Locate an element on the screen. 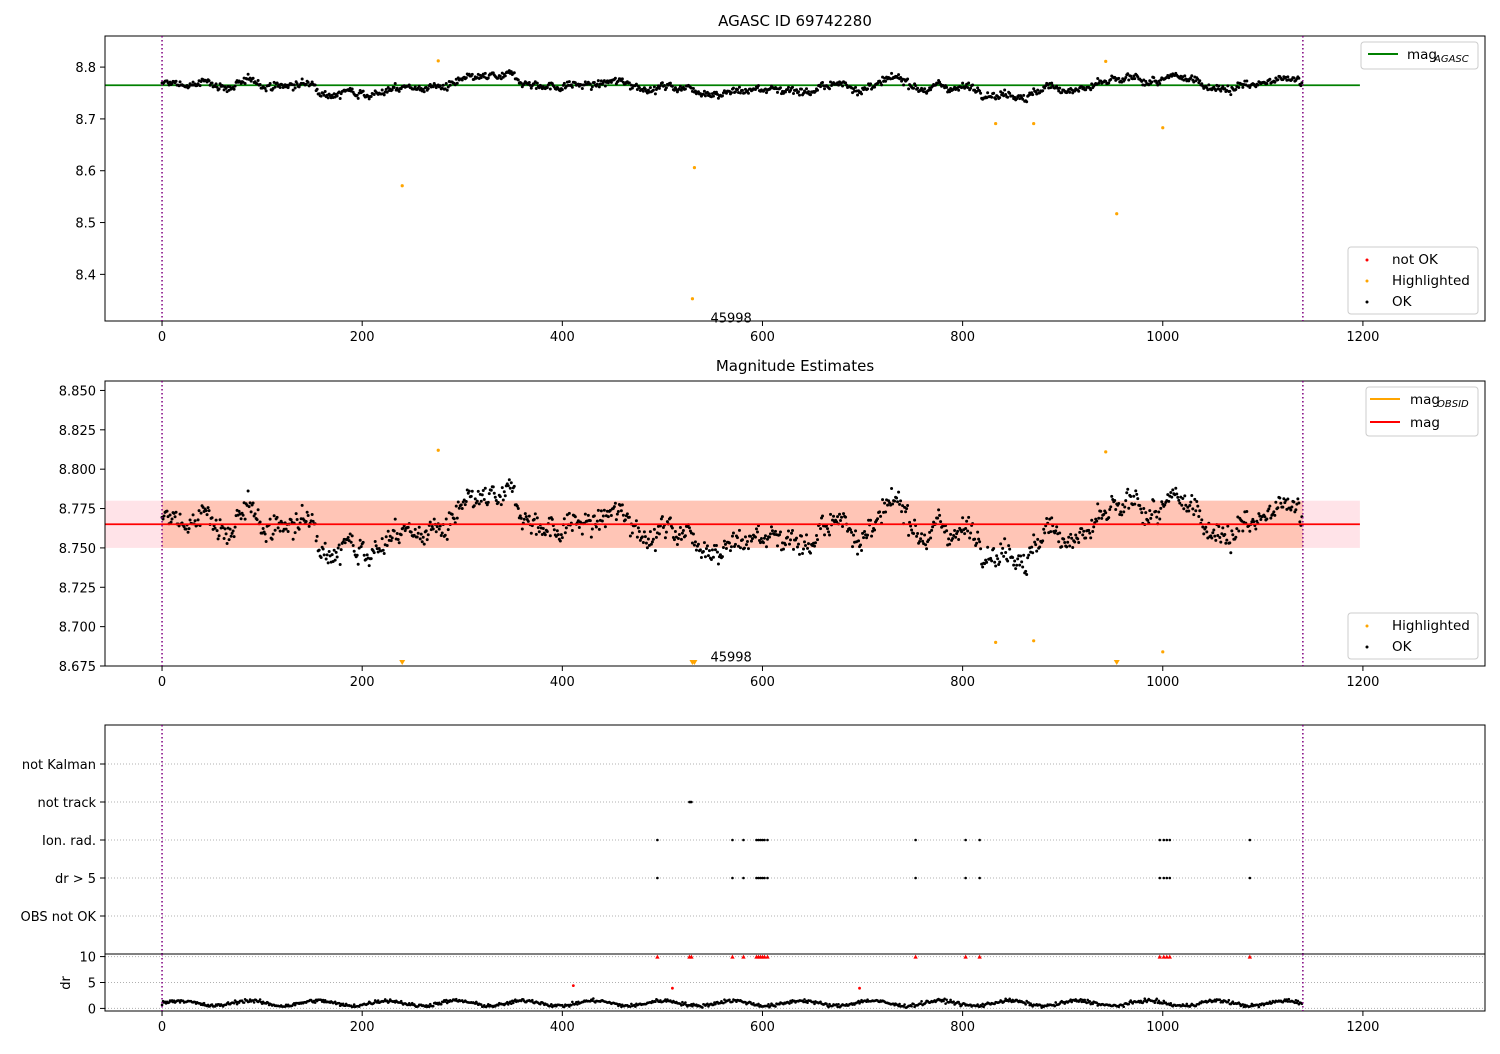 This screenshot has height=1054, width=1500. agasc-legend-top: mag AGASC is located at coordinates (1419, 55).